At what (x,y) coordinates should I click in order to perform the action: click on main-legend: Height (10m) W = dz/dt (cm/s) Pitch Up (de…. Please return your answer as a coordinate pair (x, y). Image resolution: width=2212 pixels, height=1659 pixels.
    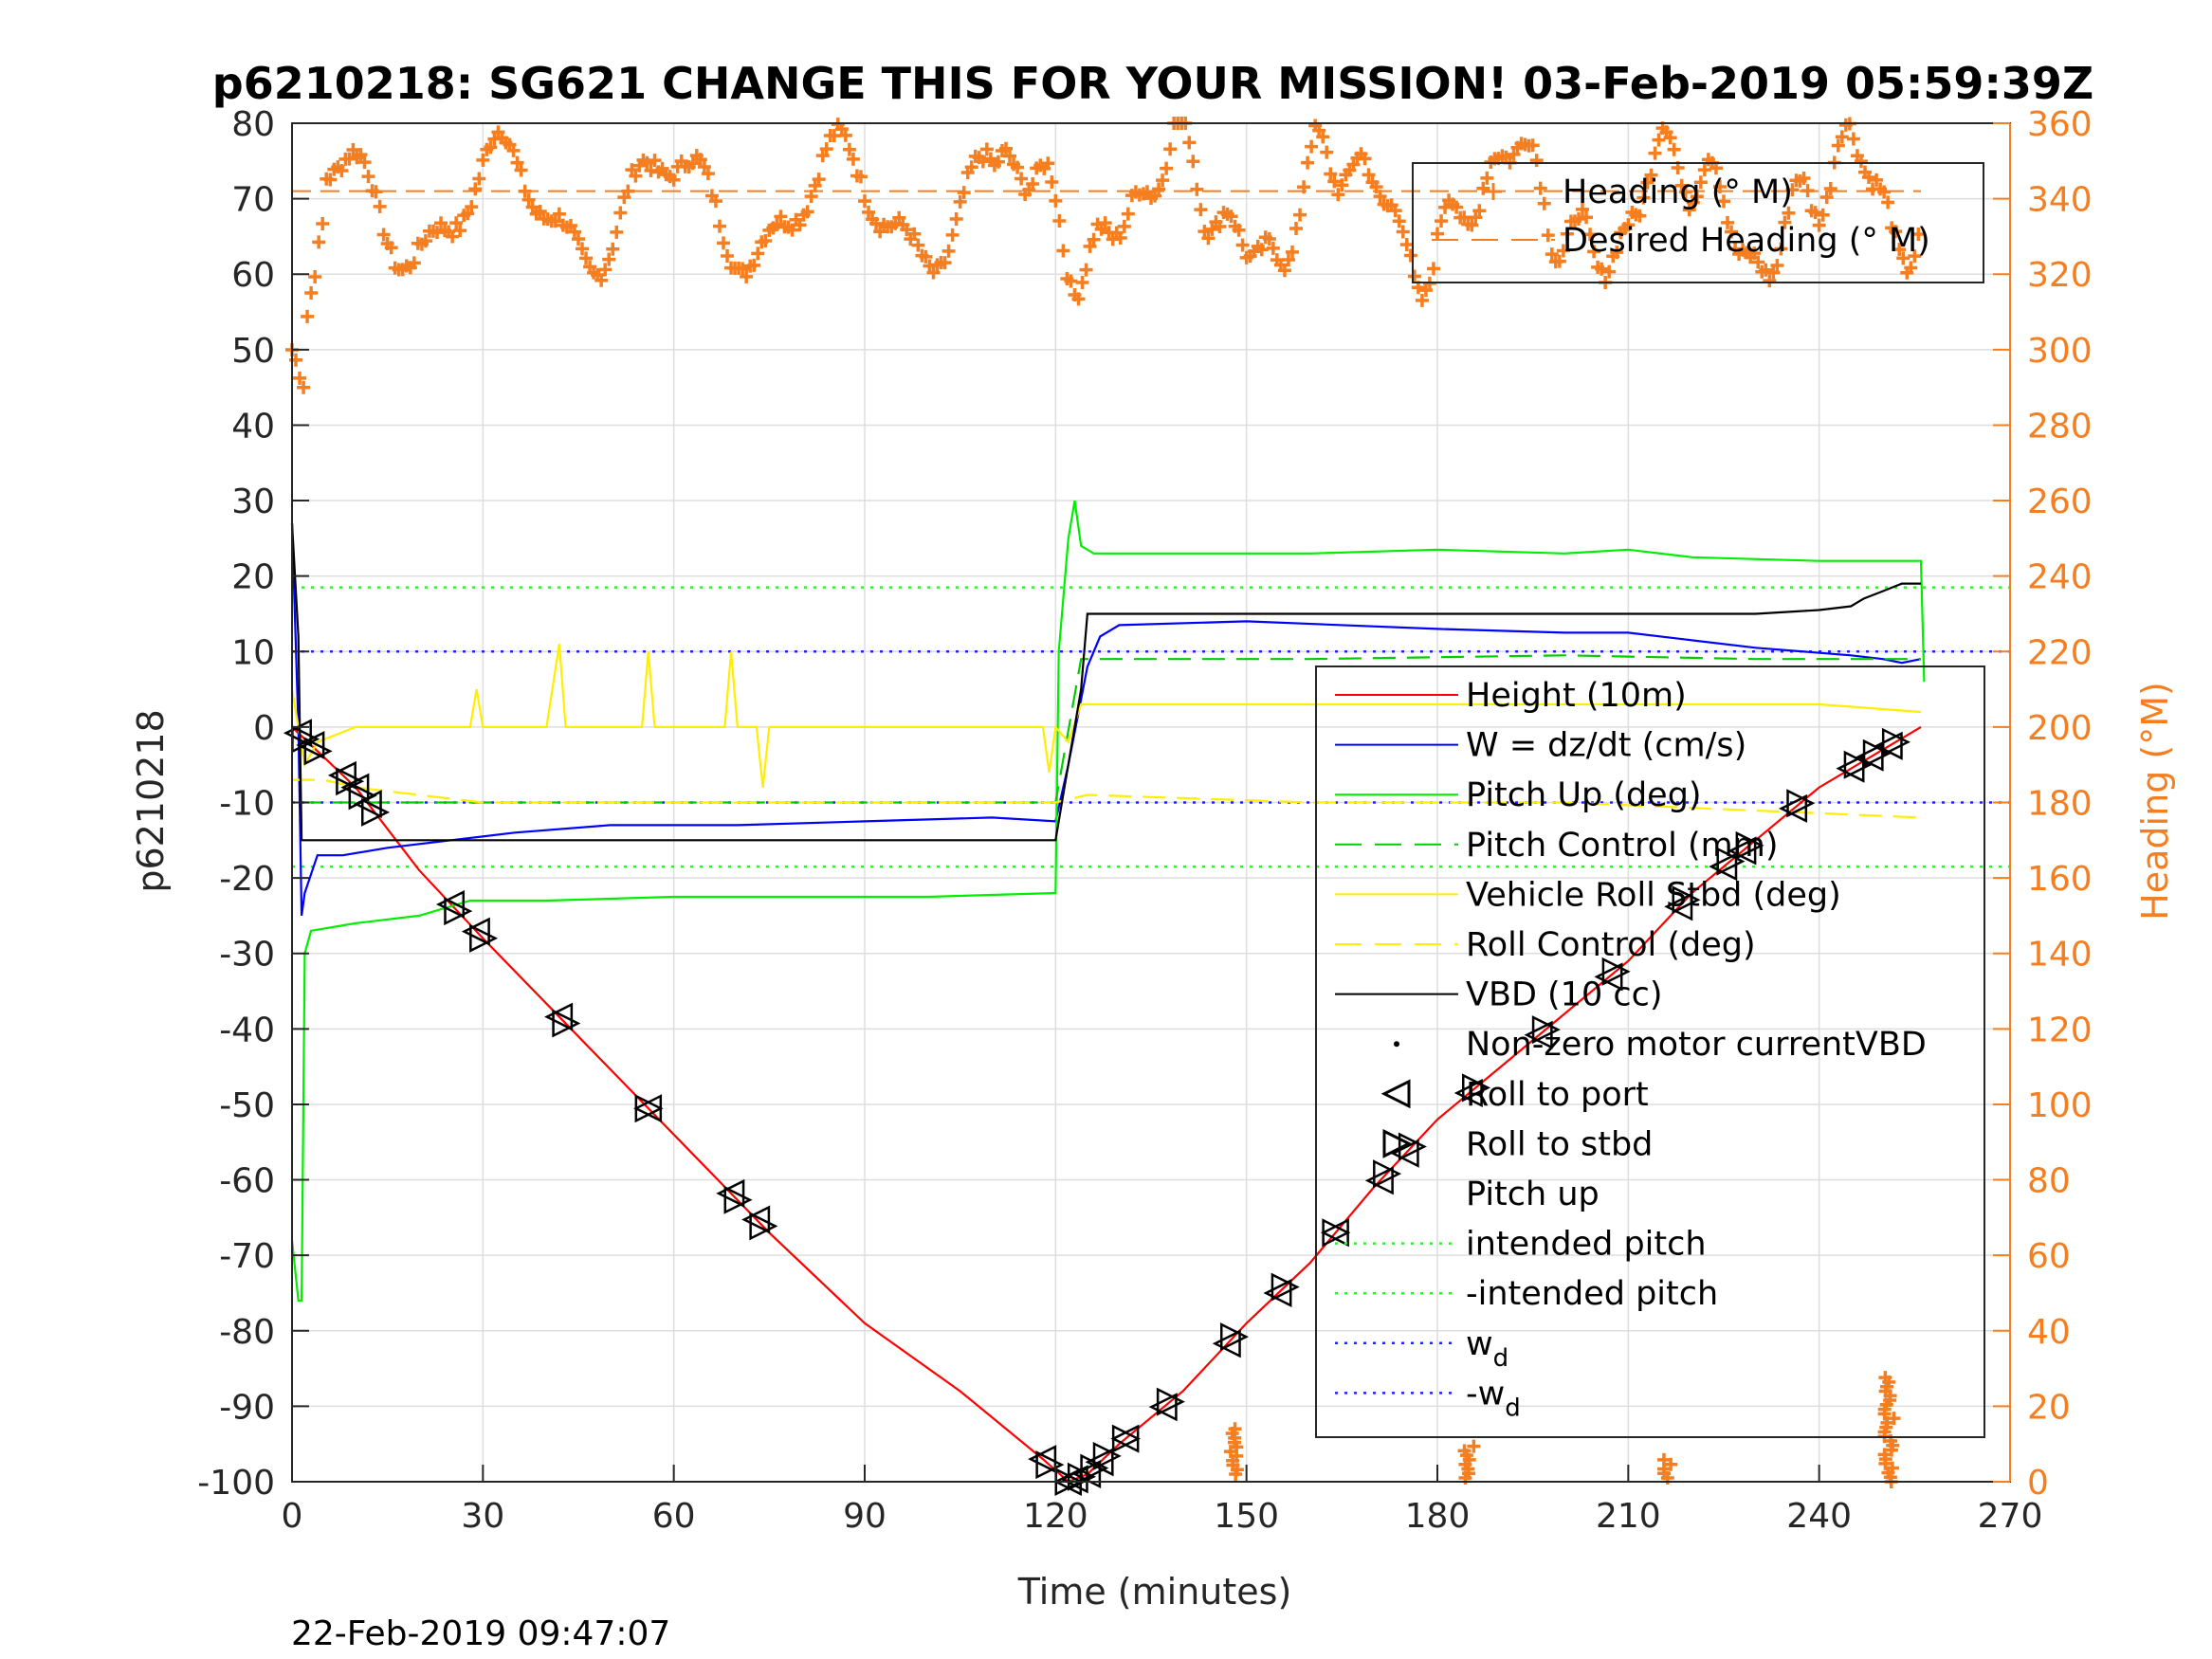
    Looking at the image, I should click on (1650, 1051).